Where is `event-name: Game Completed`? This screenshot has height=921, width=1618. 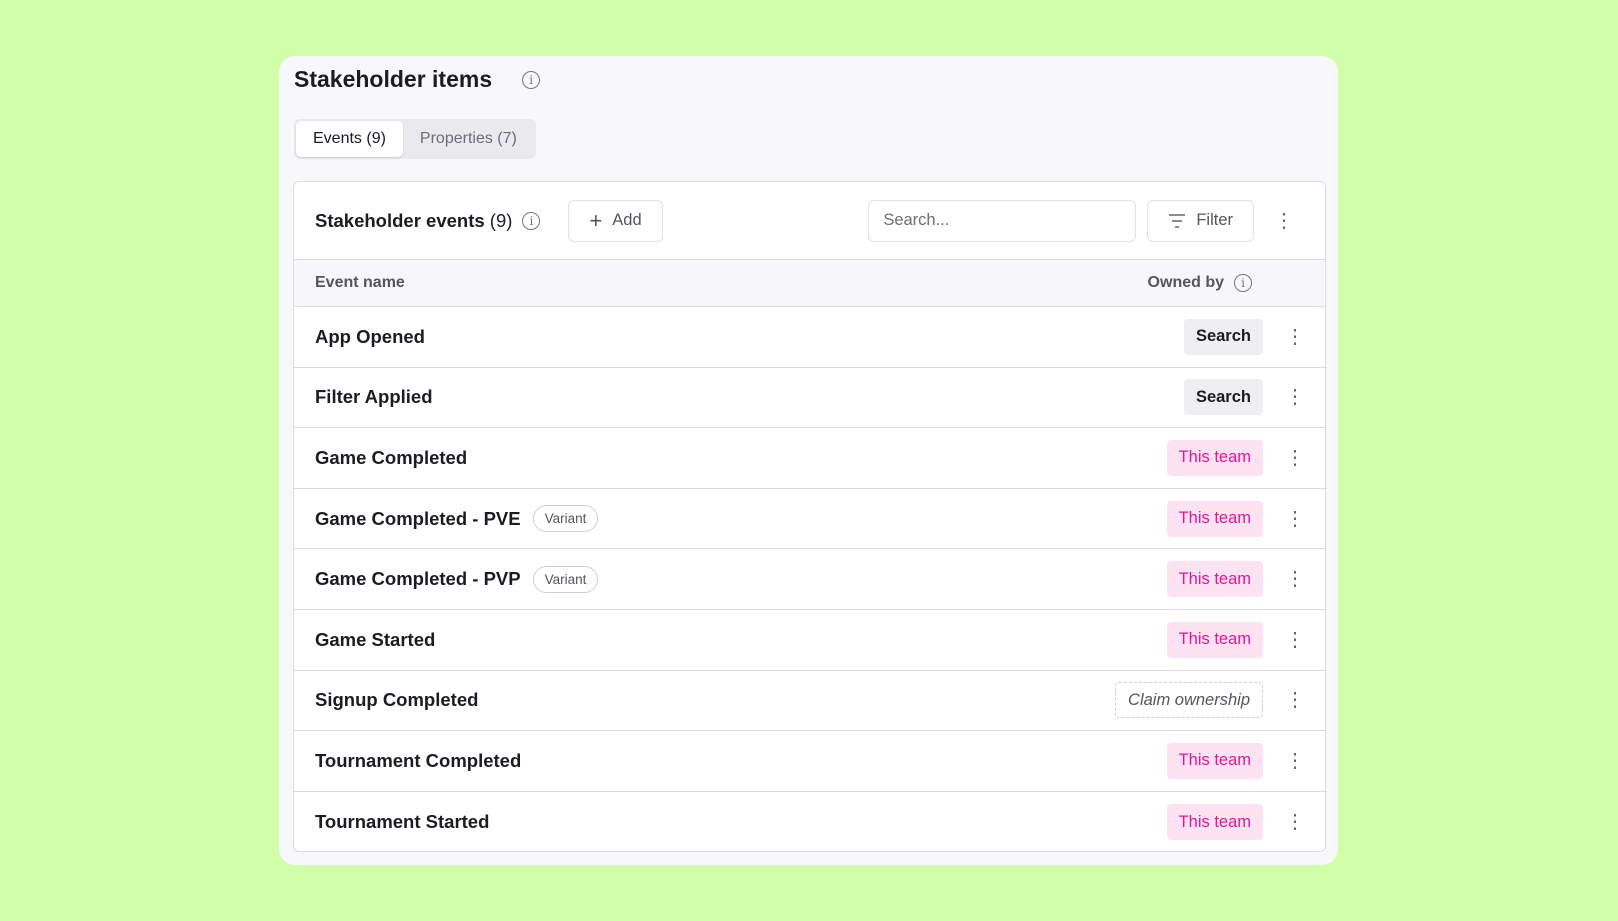
event-name: Game Completed is located at coordinates (391, 457).